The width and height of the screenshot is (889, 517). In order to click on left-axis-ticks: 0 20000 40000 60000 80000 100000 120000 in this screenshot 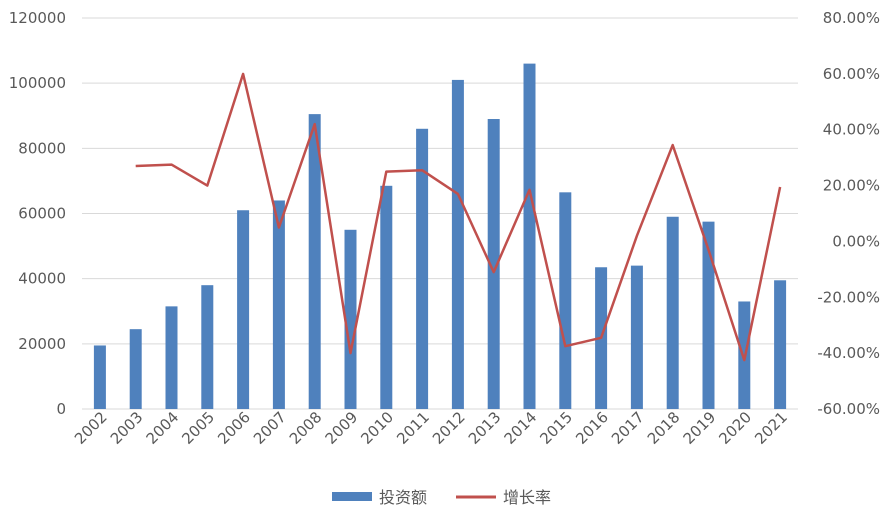, I will do `click(37, 213)`.